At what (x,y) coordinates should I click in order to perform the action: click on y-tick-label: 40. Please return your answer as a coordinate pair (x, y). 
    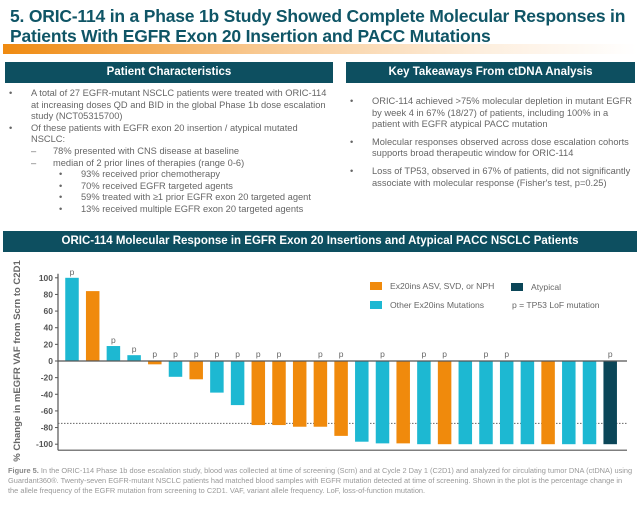
    Looking at the image, I should click on (49, 328).